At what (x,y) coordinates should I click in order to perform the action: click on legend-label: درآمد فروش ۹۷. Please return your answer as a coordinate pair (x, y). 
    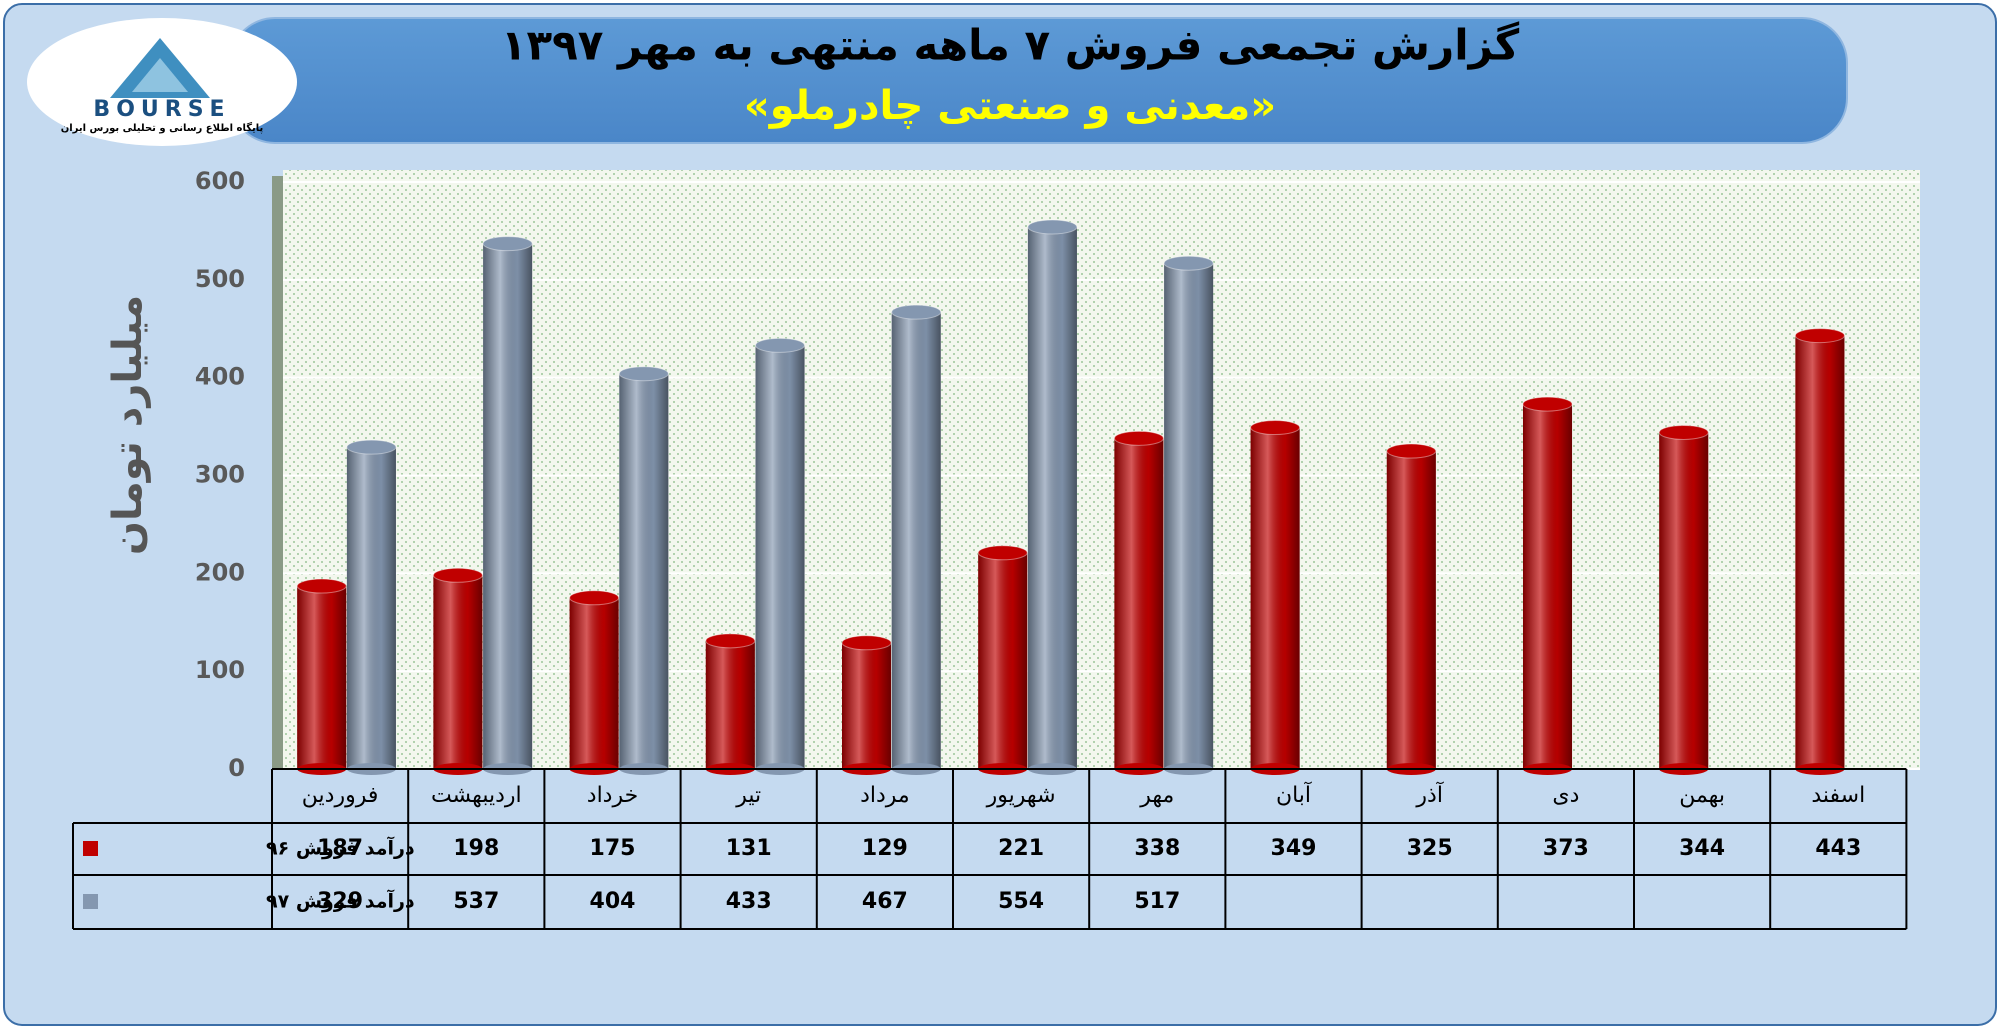
    Looking at the image, I should click on (340, 901).